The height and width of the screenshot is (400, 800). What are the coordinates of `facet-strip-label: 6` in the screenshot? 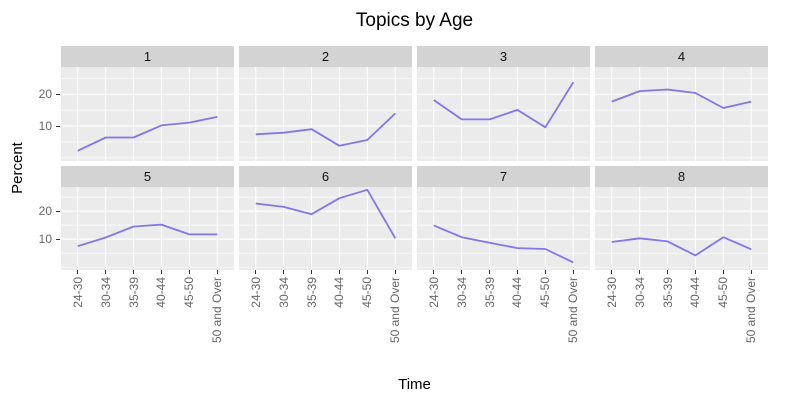 It's located at (325, 176).